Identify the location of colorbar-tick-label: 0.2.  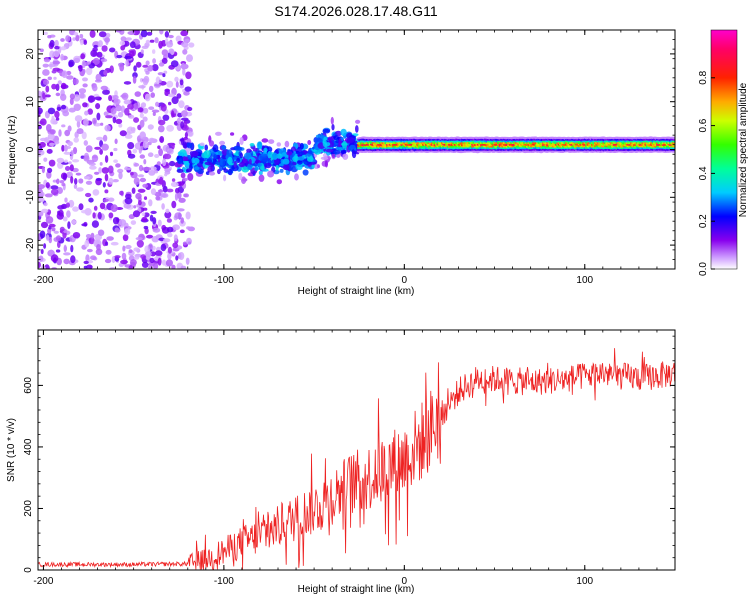
(703, 221).